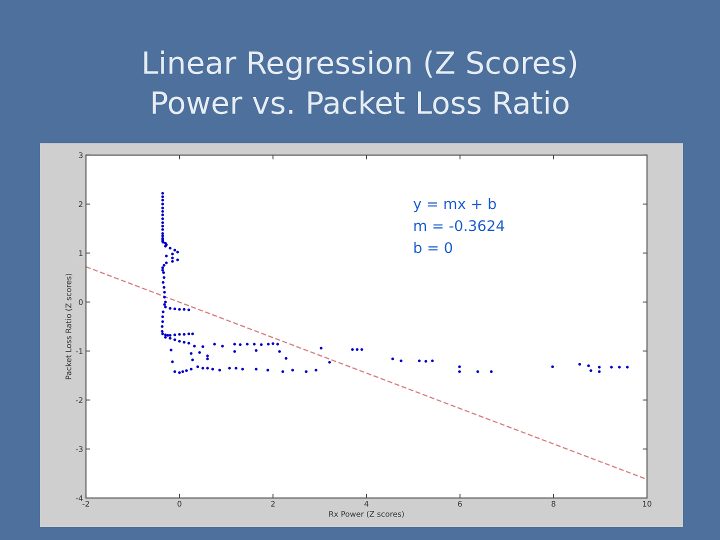 Image resolution: width=720 pixels, height=540 pixels. I want to click on annotation: y = mx + b, so click(454, 205).